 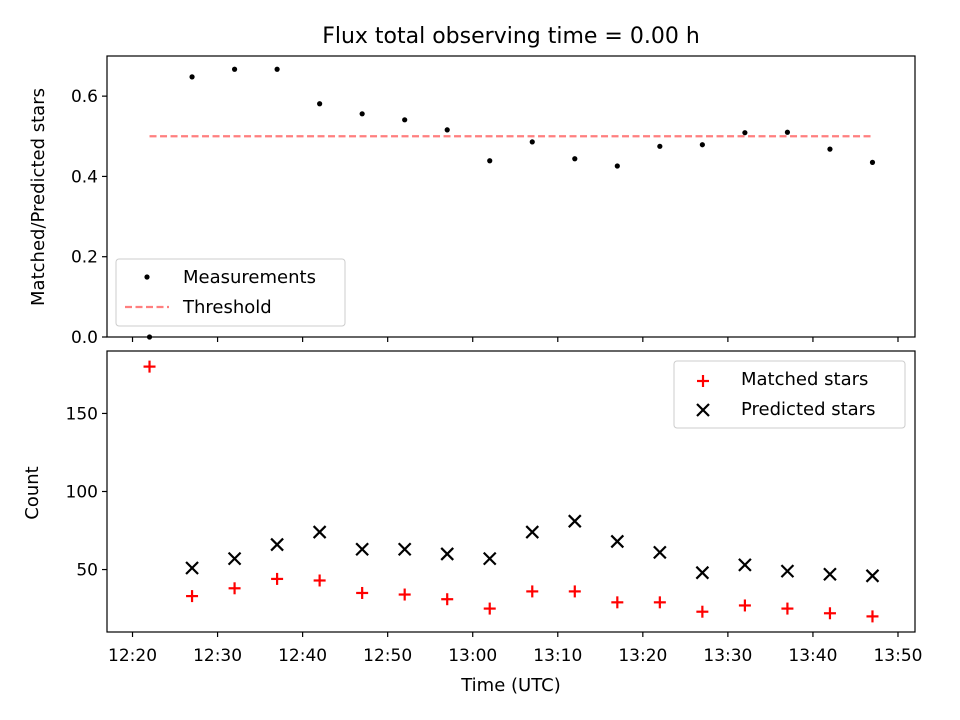 I want to click on chart-title: Flux total observing time = 0.00 h, so click(x=511, y=36).